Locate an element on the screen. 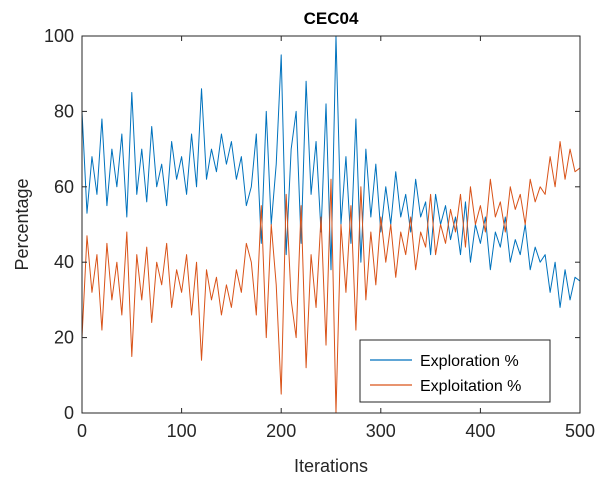 The width and height of the screenshot is (607, 479). x-tick-label: 300 is located at coordinates (381, 431).